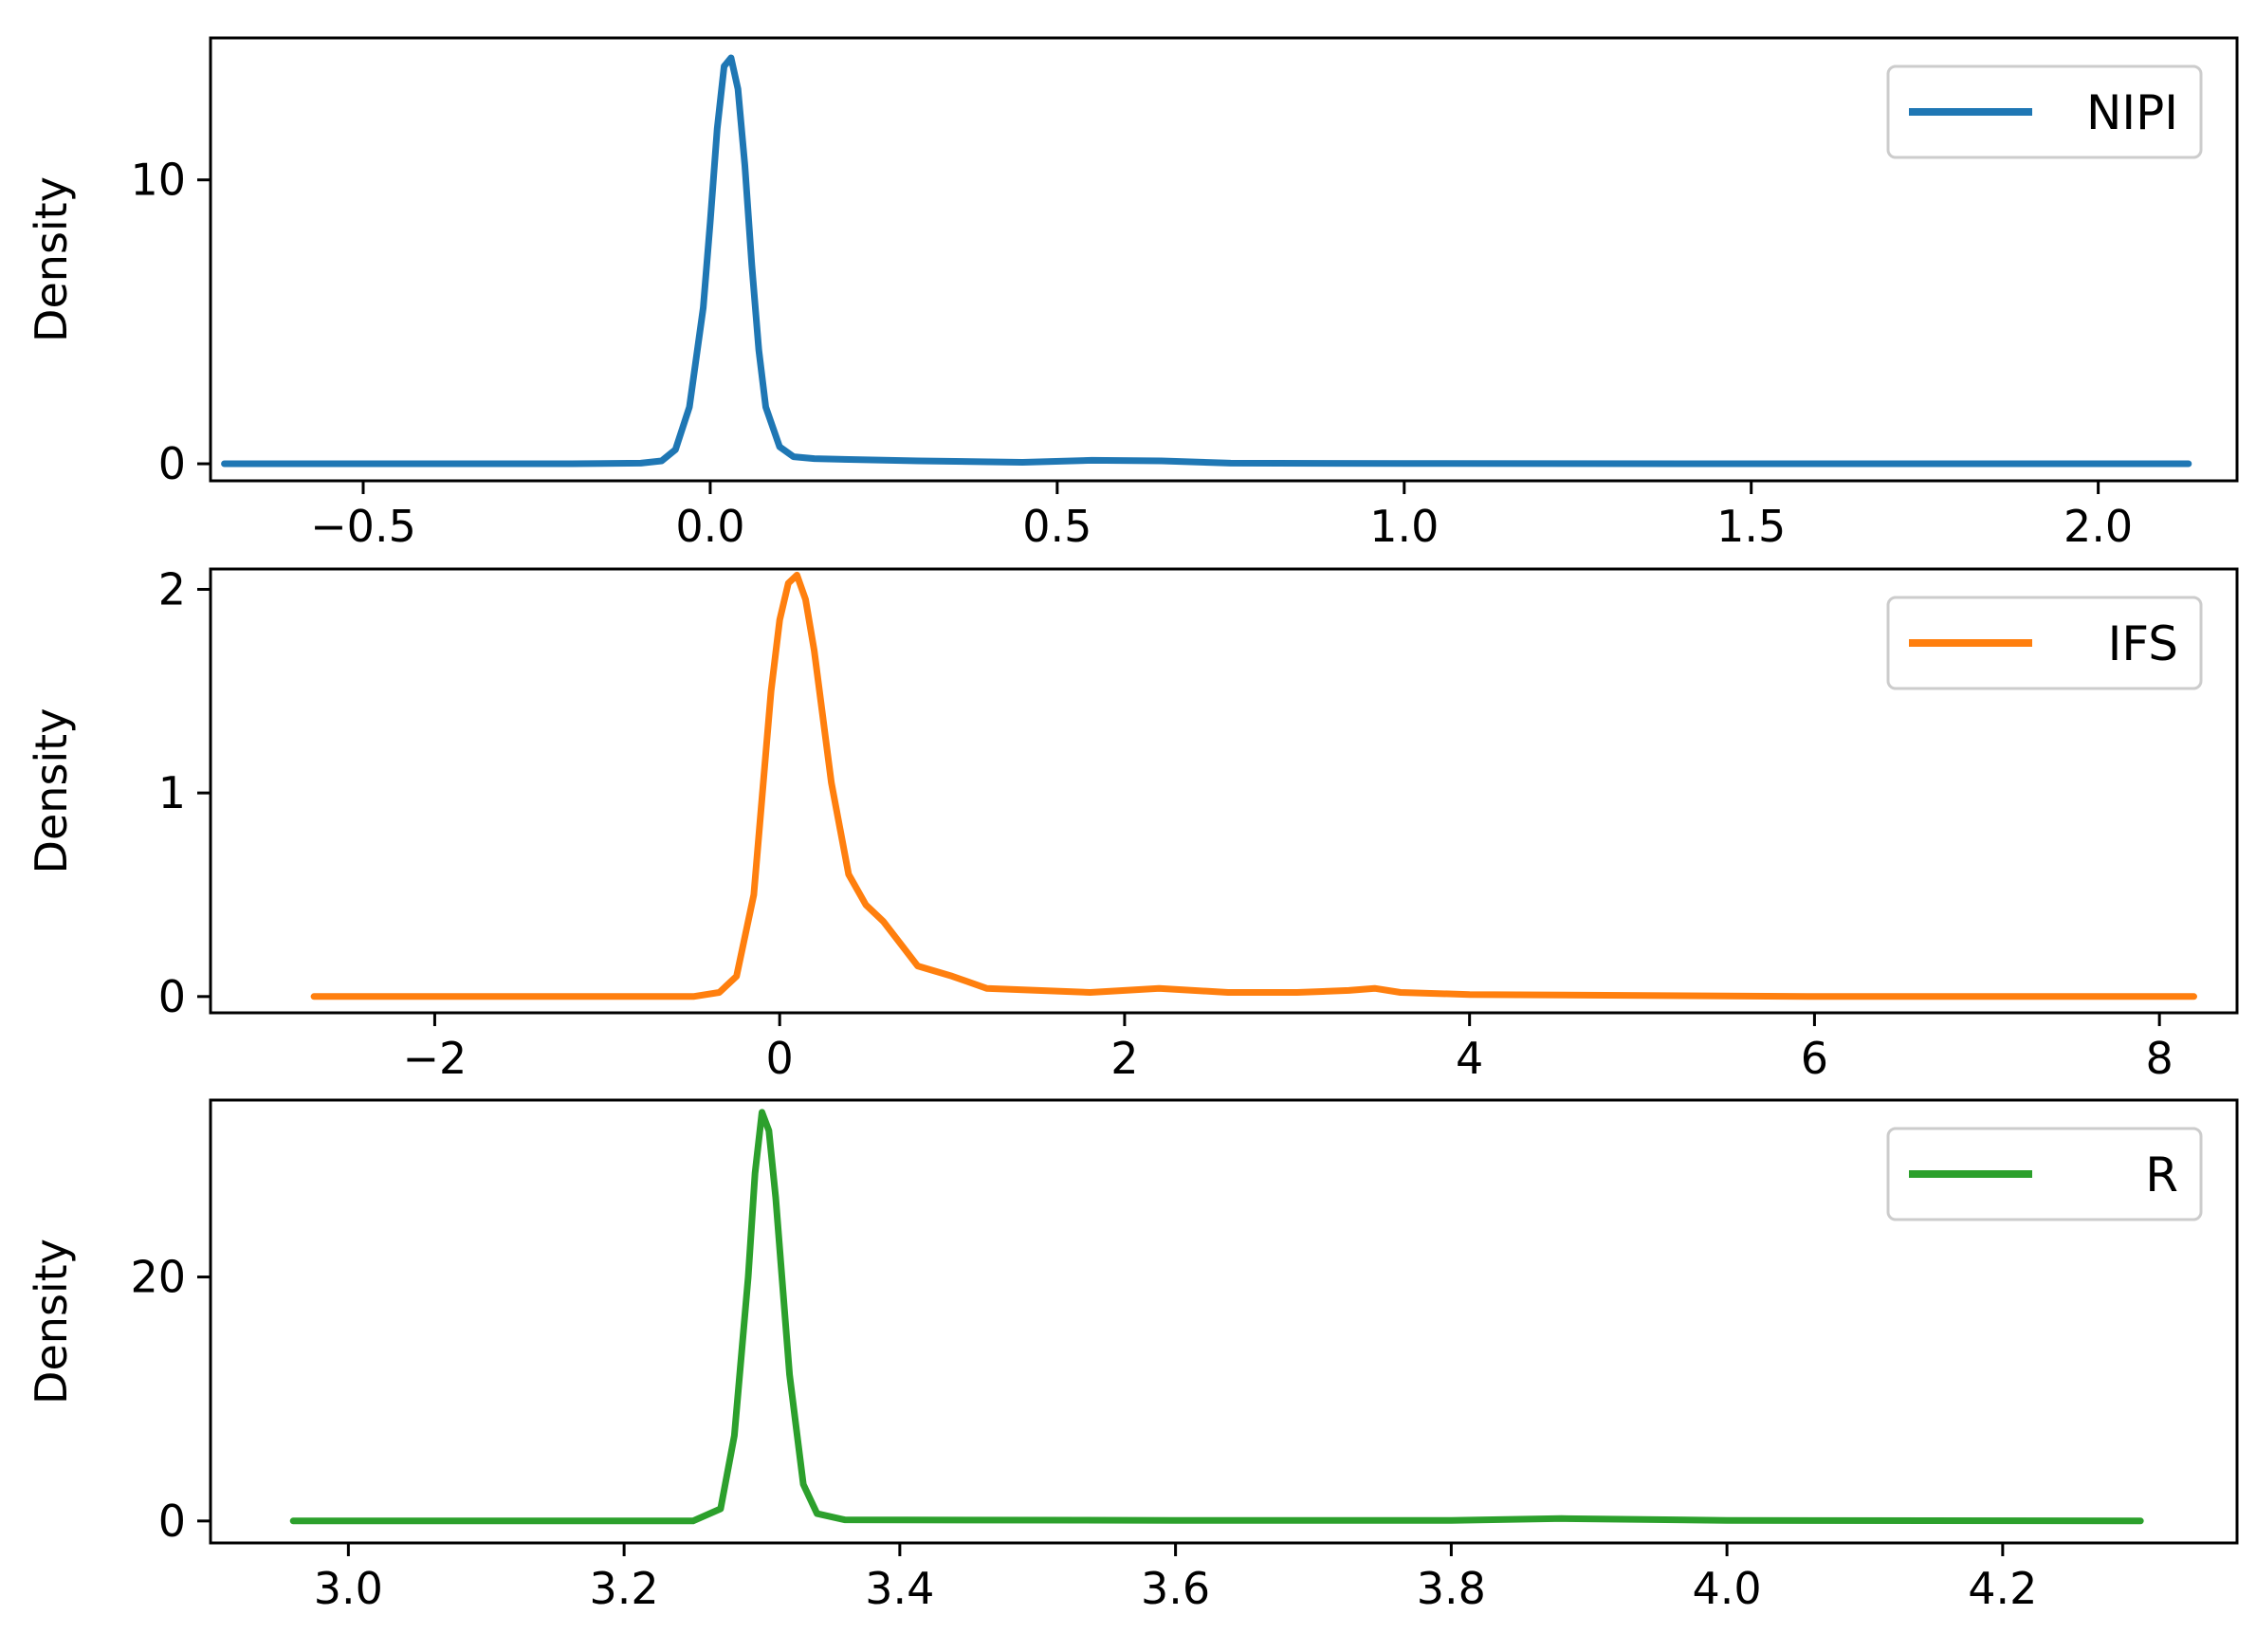 This screenshot has width=2256, height=1652. I want to click on legend-r: R, so click(2044, 1174).